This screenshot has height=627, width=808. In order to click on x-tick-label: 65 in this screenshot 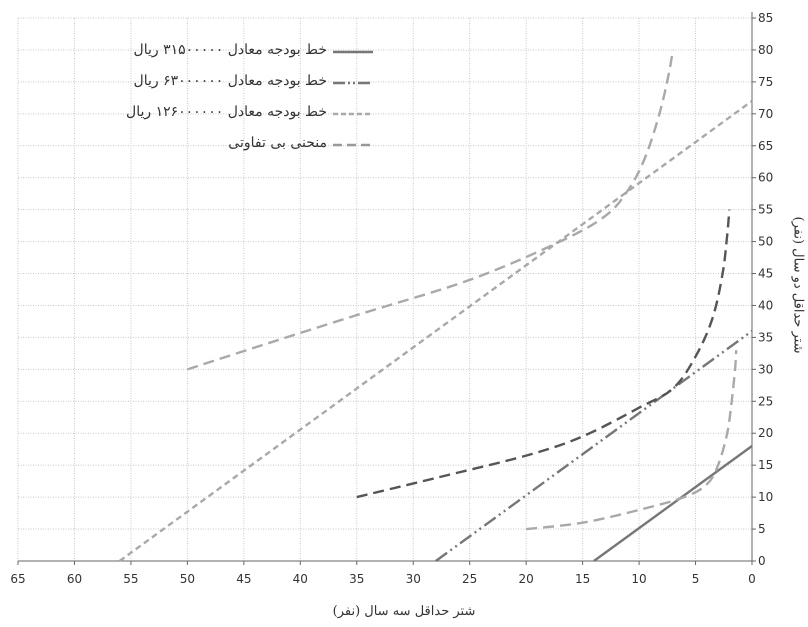, I will do `click(17, 579)`.